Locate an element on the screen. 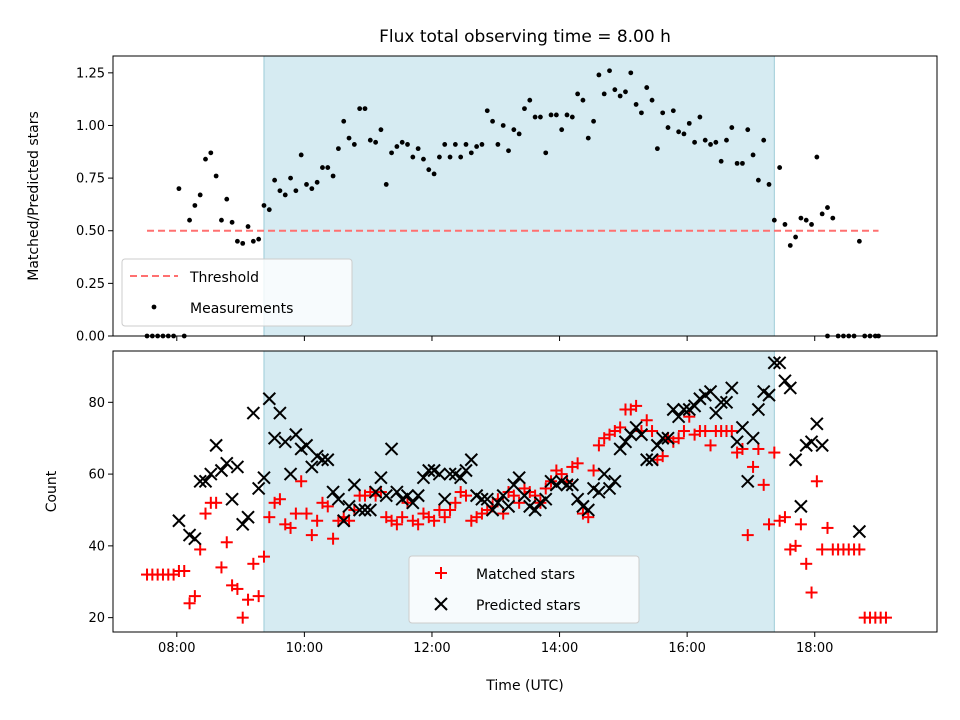 The image size is (960, 720). x-axis-label: Time (UTC) is located at coordinates (524, 686).